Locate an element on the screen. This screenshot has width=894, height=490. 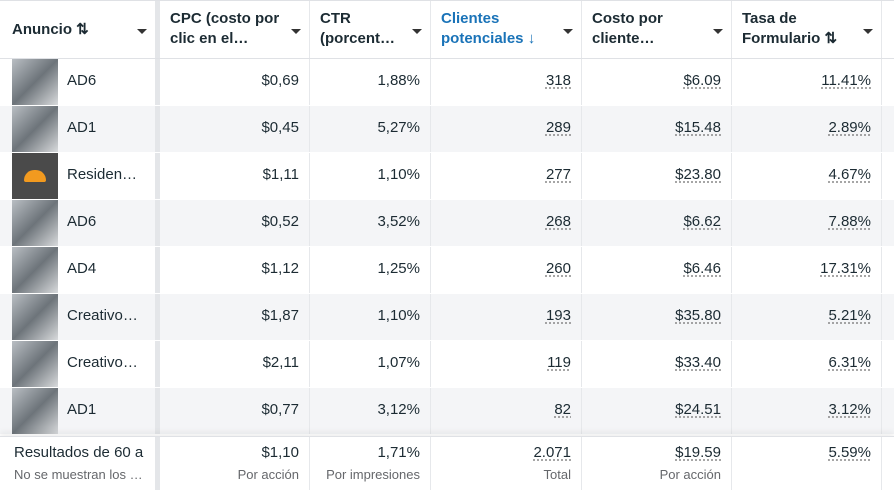
ctr-cell: 1,07% is located at coordinates (370, 364).